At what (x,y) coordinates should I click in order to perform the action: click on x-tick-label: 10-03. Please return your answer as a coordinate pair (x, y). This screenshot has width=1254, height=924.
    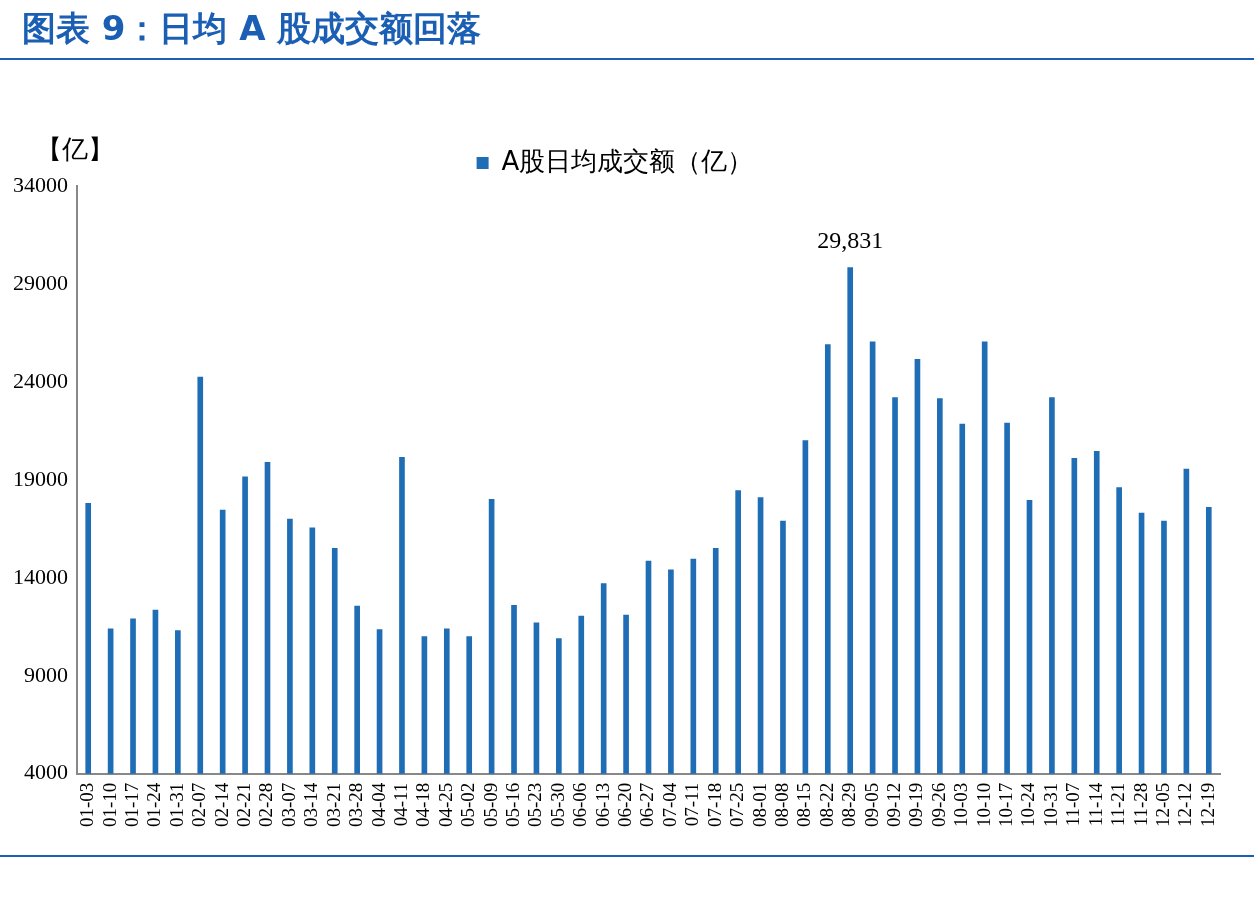
    Looking at the image, I should click on (961, 804).